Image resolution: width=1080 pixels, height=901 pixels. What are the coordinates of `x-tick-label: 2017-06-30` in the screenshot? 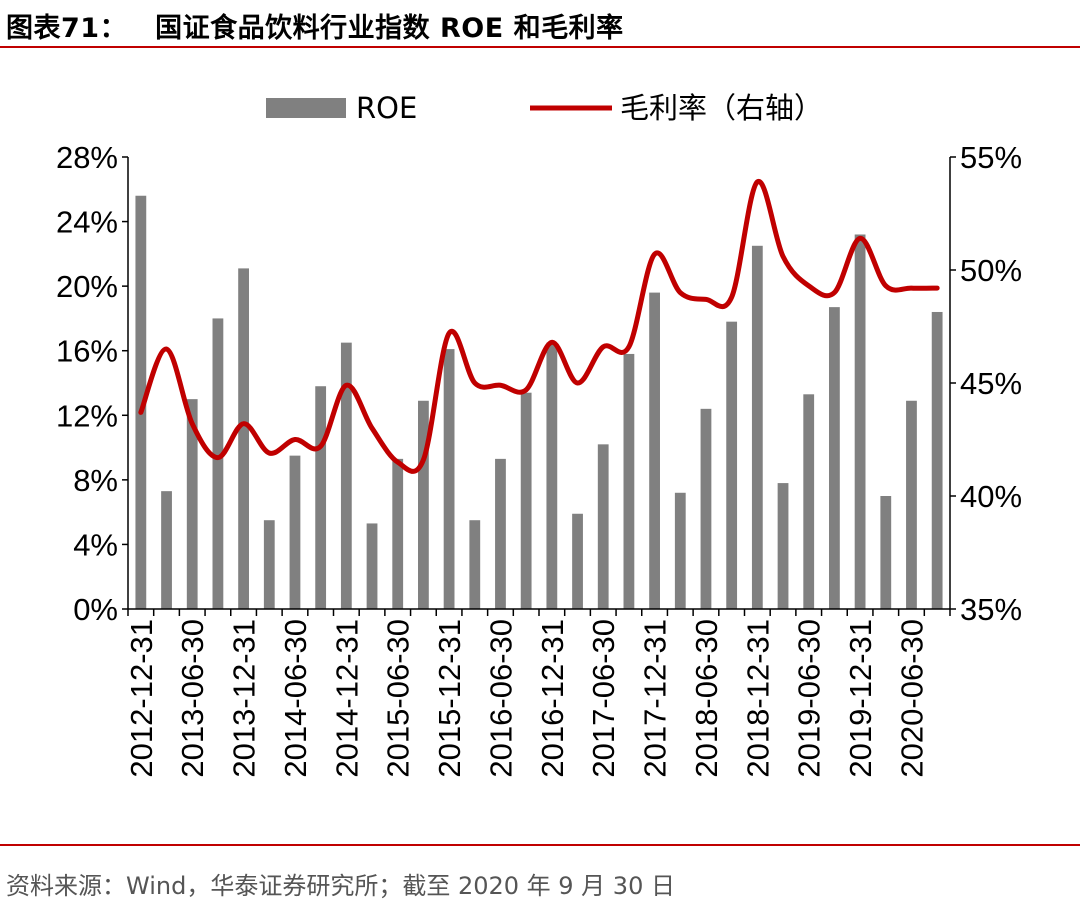 It's located at (603, 698).